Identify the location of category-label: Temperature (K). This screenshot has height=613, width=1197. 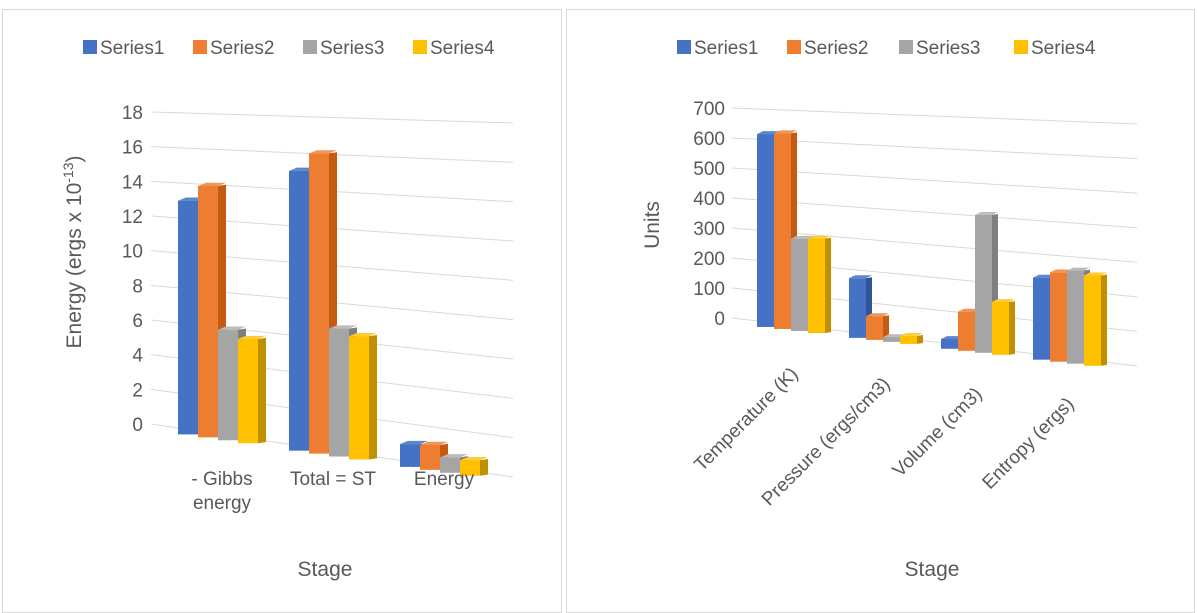
(747, 420).